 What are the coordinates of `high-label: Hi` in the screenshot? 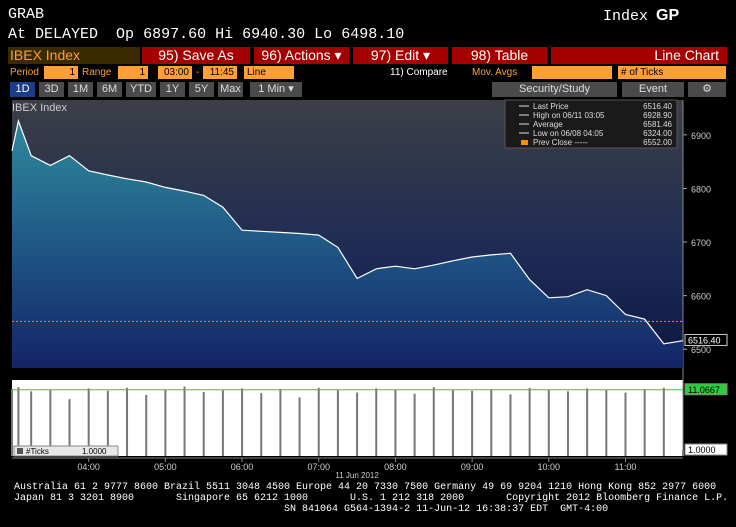 It's located at (224, 34).